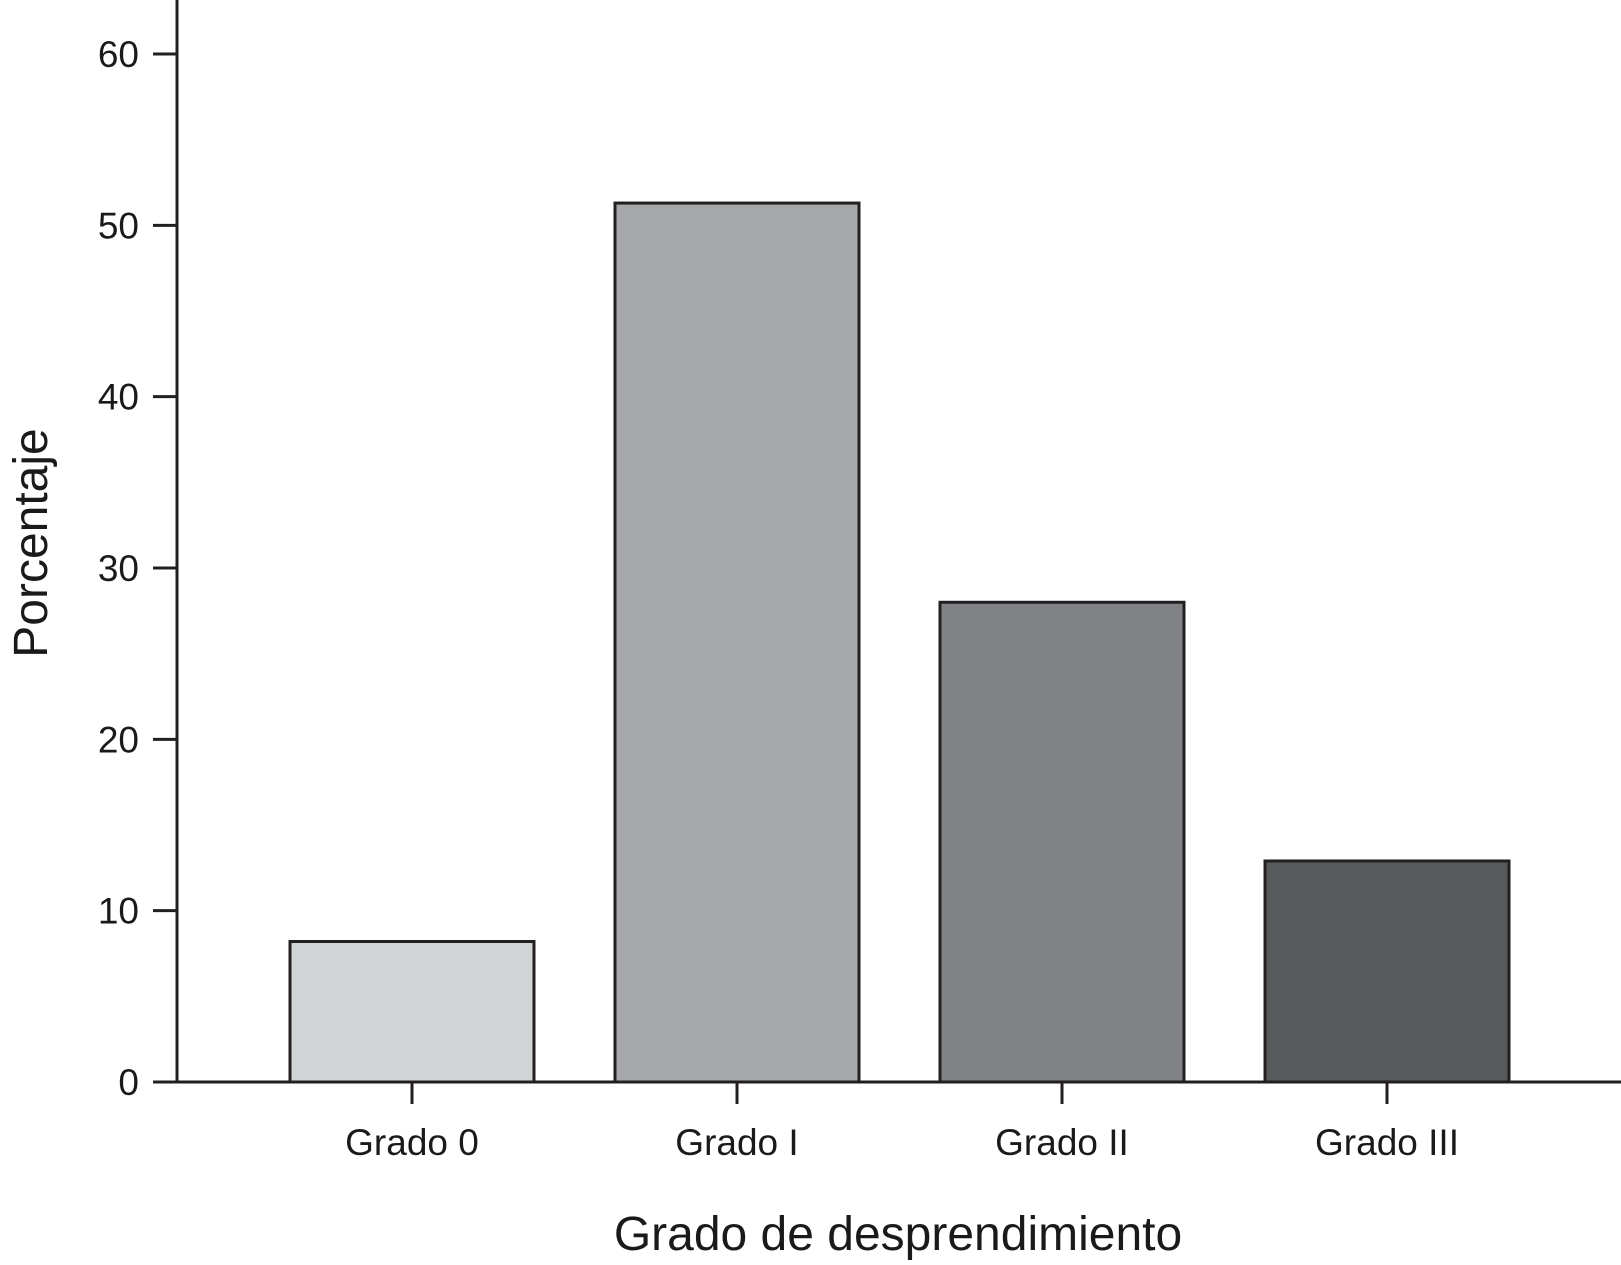 This screenshot has height=1265, width=1621. I want to click on y-tick-label: 20, so click(118, 739).